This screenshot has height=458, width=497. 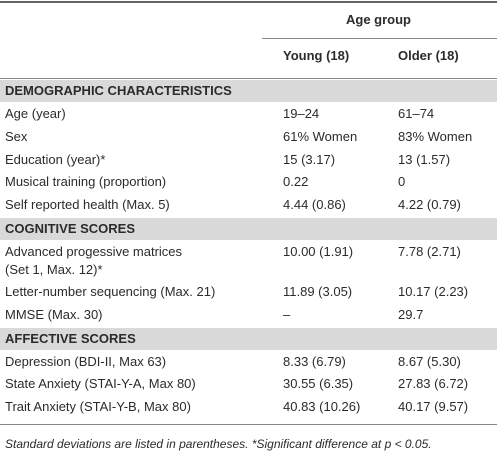 I want to click on cell: 11.89 (3.05), so click(x=318, y=291).